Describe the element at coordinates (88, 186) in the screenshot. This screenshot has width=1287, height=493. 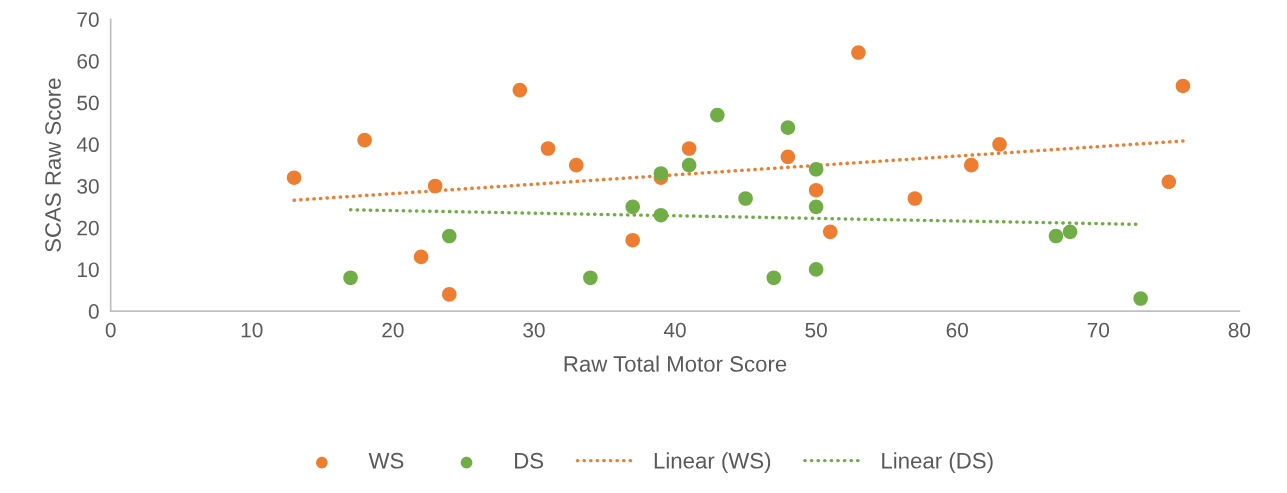
I see `y-tick-label: 30` at that location.